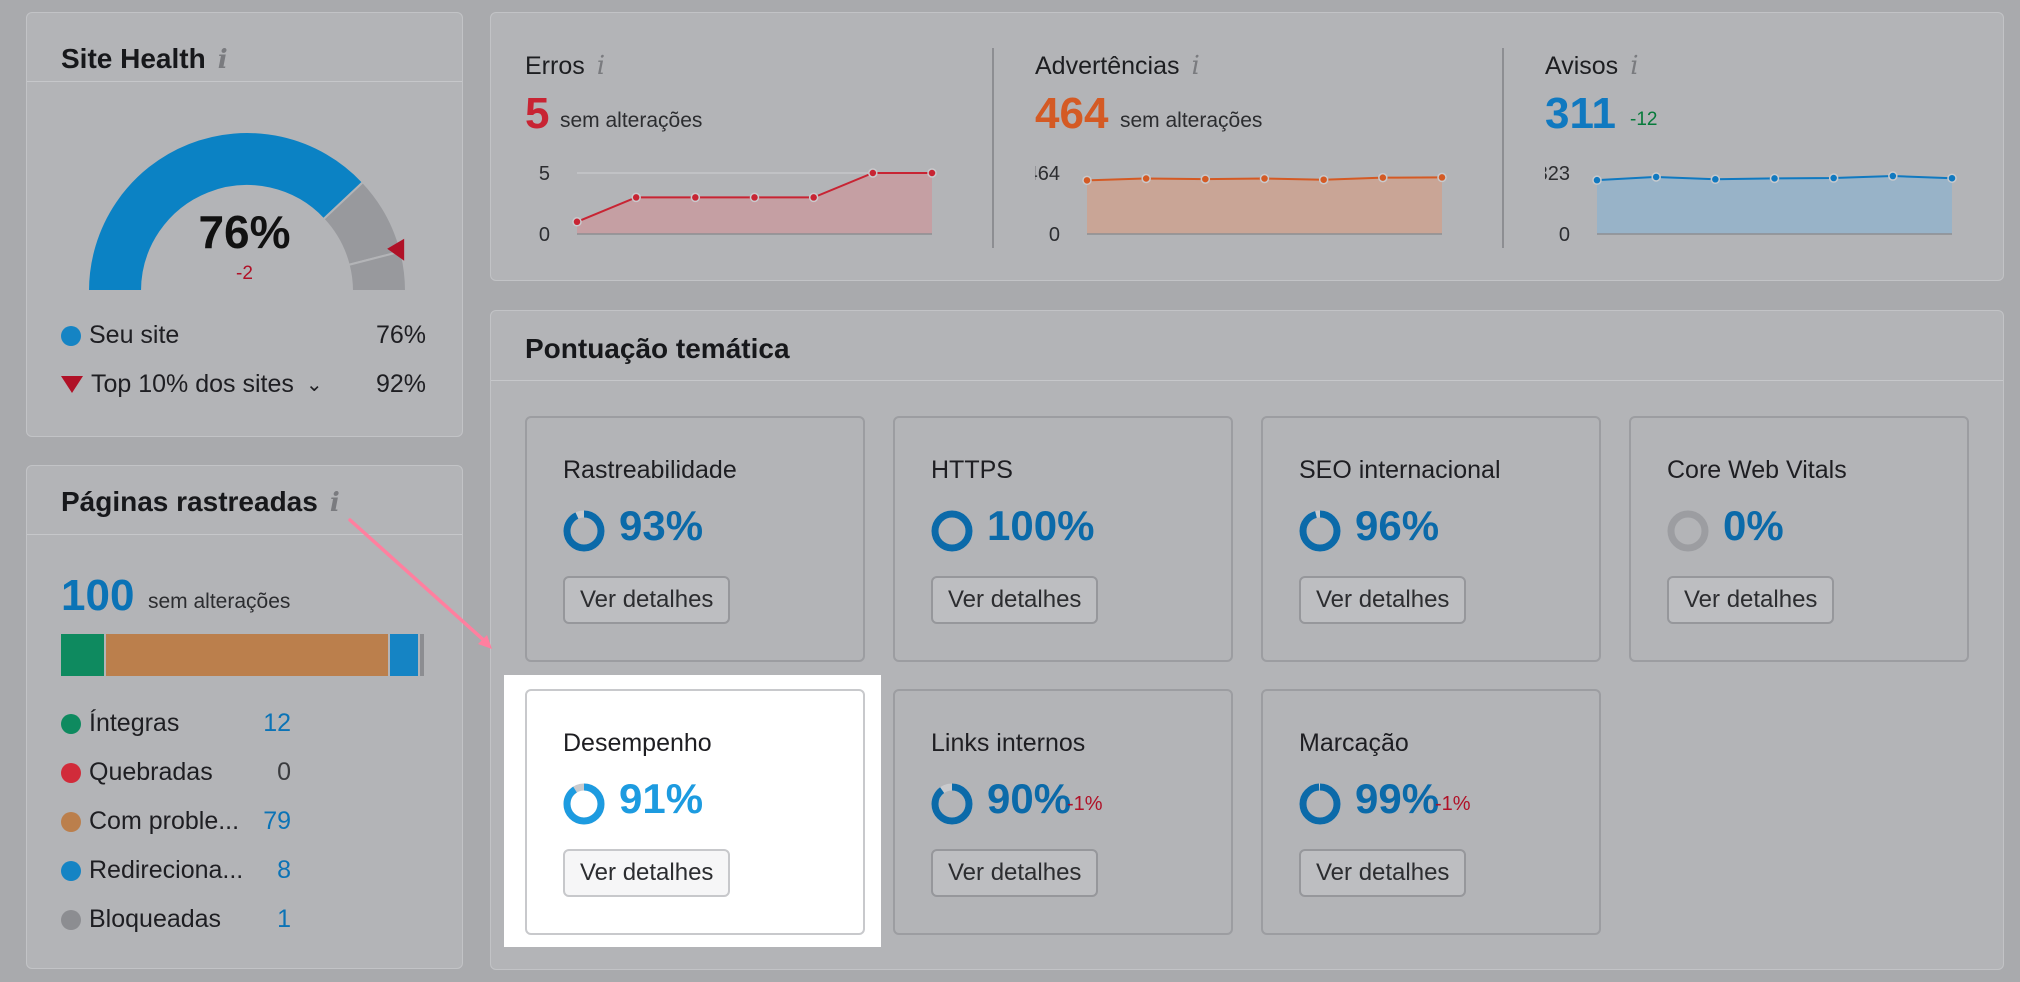 The width and height of the screenshot is (2020, 982). What do you see at coordinates (144, 59) in the screenshot?
I see `site-health-title: Site Health i` at bounding box center [144, 59].